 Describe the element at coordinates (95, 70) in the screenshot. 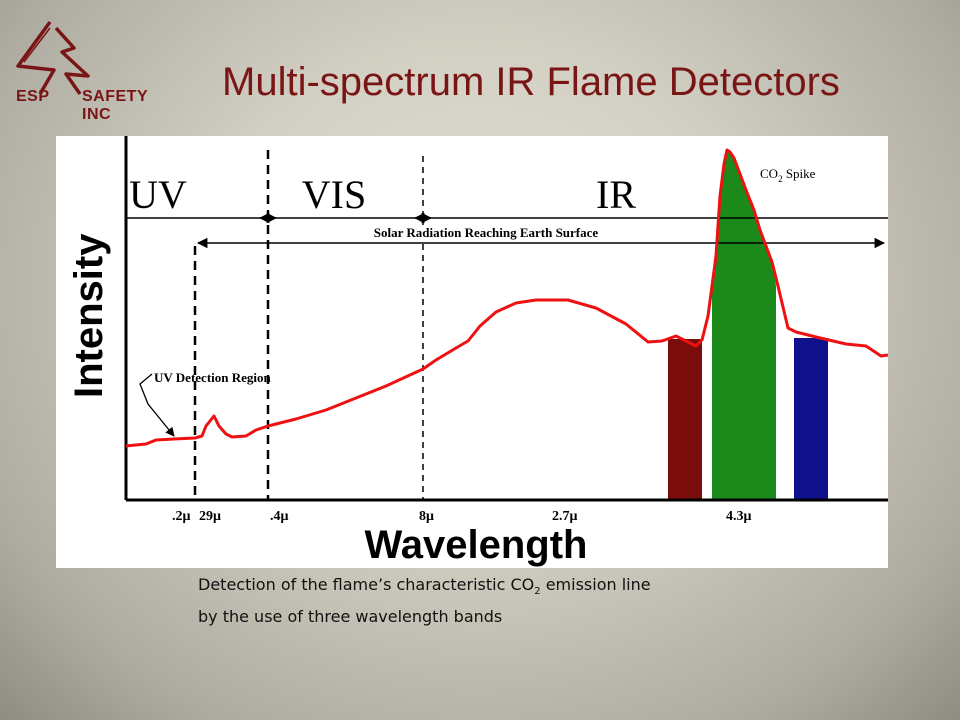

I see `company-logo: ESP SAFETY INC` at that location.